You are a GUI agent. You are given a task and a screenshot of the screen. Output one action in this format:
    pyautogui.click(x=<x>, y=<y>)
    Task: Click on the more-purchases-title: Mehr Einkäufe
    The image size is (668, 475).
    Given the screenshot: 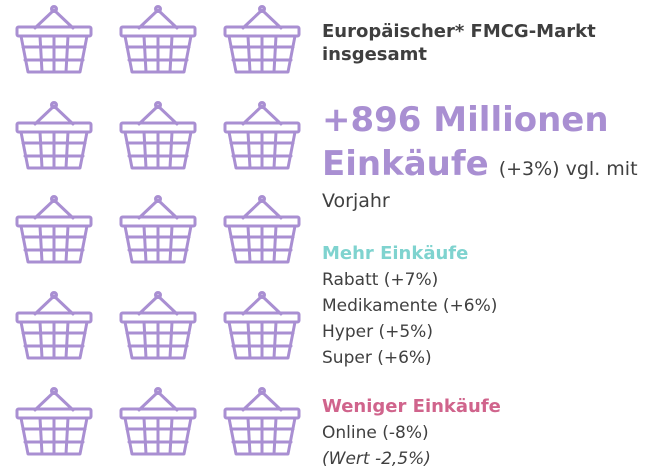 What is the action you would take?
    pyautogui.click(x=395, y=253)
    